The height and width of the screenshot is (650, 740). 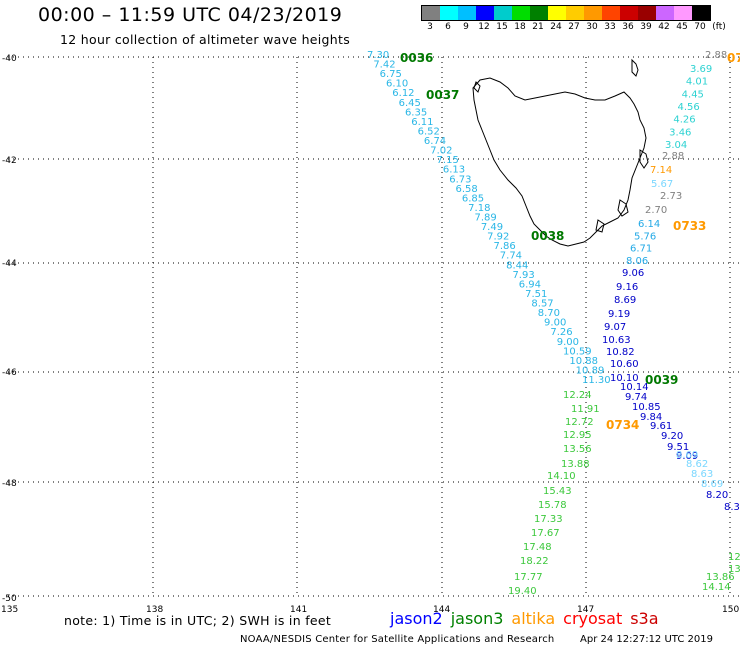 What do you see at coordinates (536, 294) in the screenshot?
I see `wave-height-value: 7.51` at bounding box center [536, 294].